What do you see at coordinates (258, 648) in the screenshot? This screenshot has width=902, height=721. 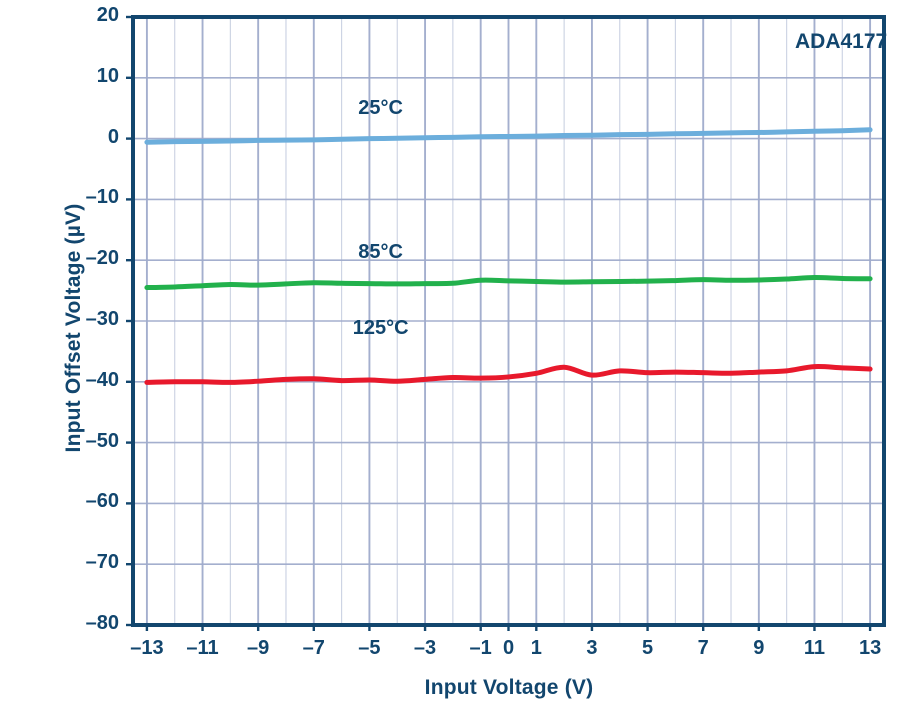 I see `x-tick-label: –9` at bounding box center [258, 648].